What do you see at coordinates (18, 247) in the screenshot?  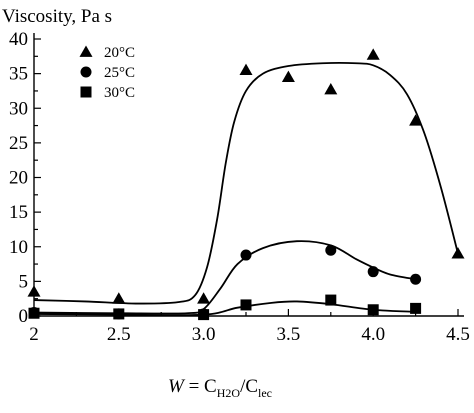 I see `y-tick-label: 10` at bounding box center [18, 247].